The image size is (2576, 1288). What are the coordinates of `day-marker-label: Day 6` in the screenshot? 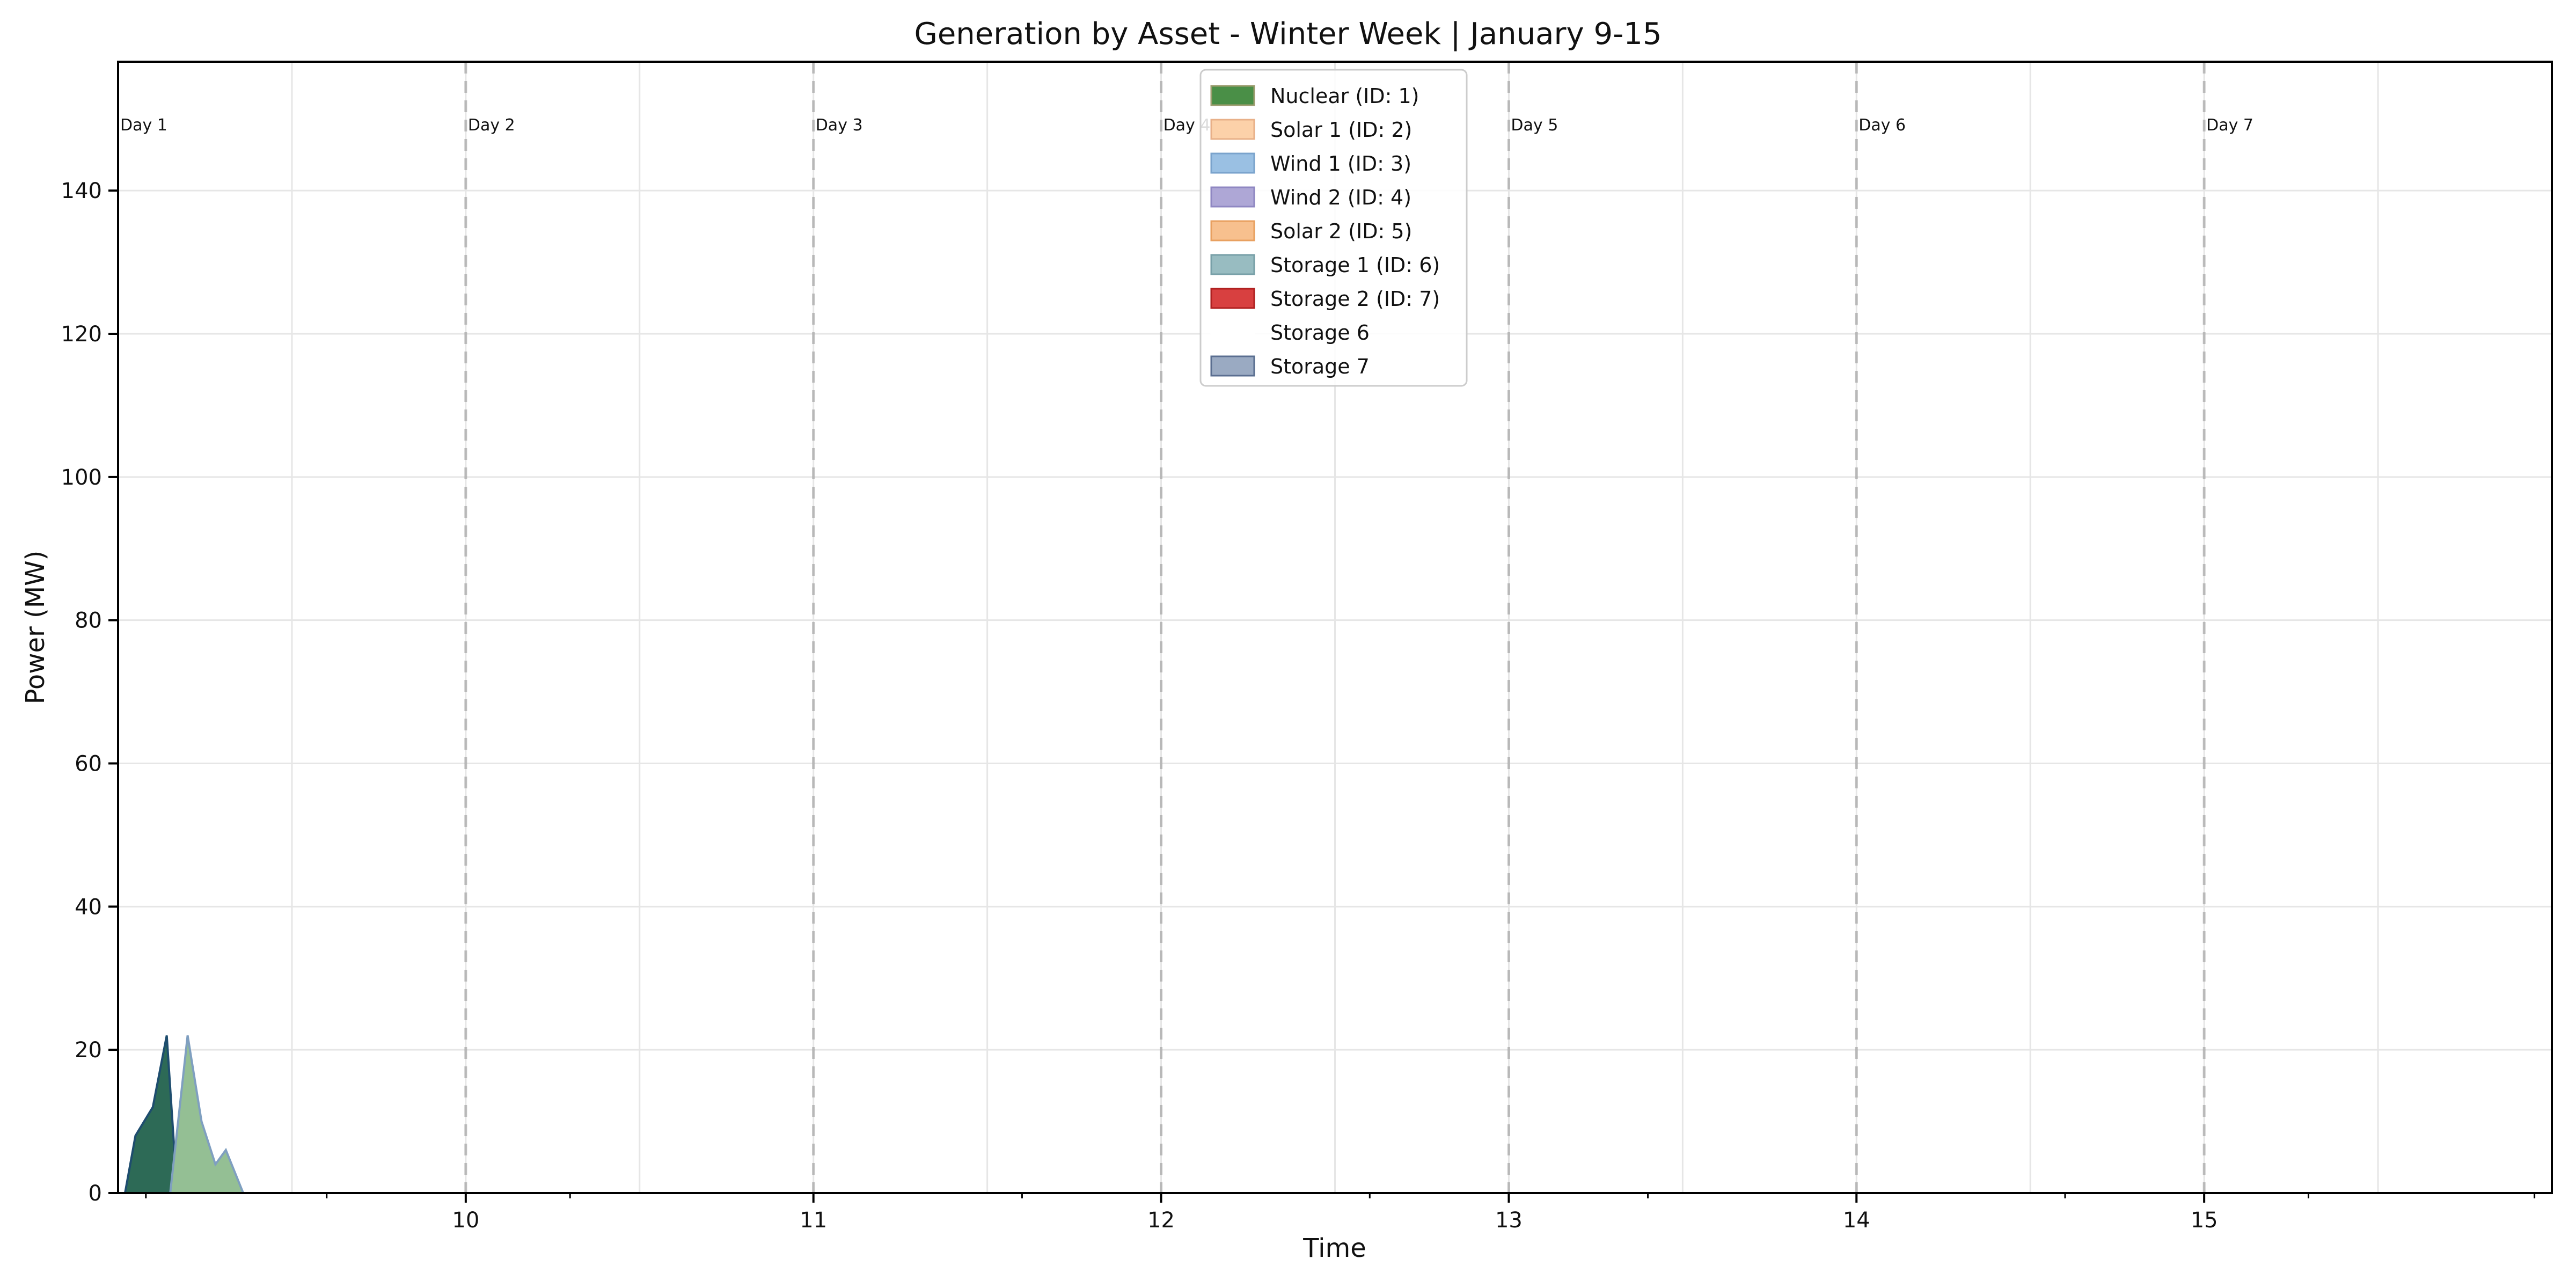 It's located at (1882, 125).